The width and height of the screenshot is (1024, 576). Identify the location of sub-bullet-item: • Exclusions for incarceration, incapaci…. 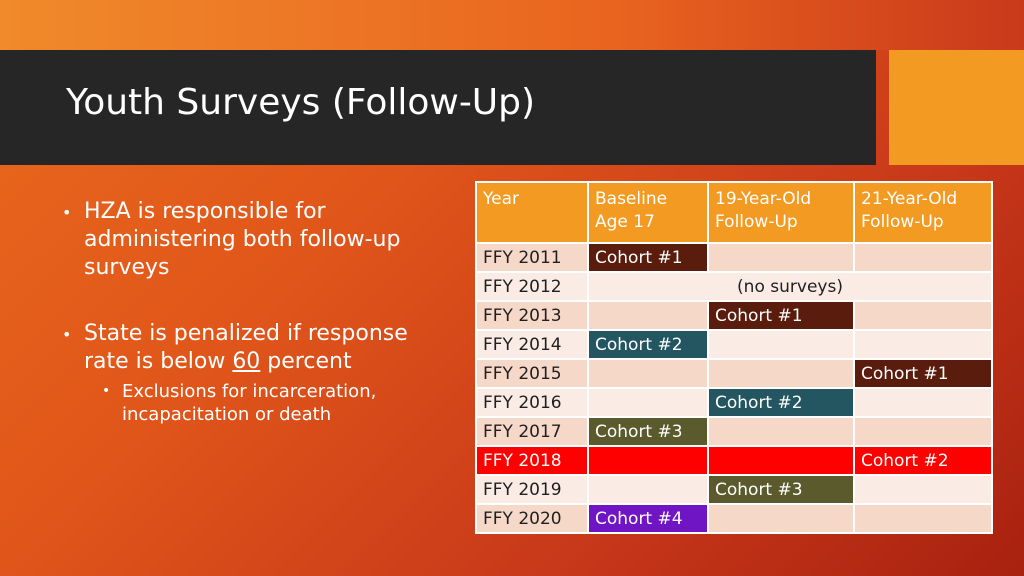
(272, 403).